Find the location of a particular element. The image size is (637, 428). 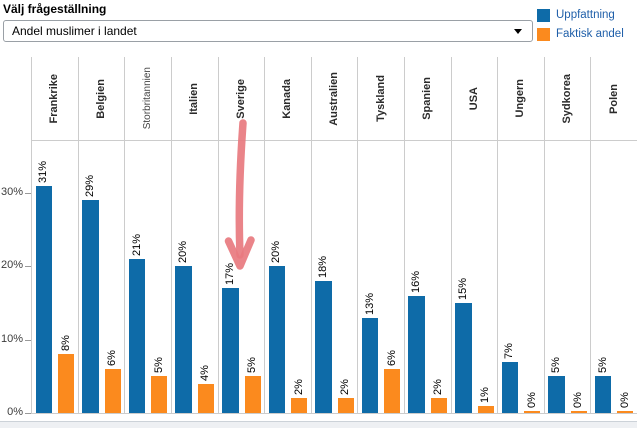

bar-uppfattning-storbritannien is located at coordinates (137, 336).